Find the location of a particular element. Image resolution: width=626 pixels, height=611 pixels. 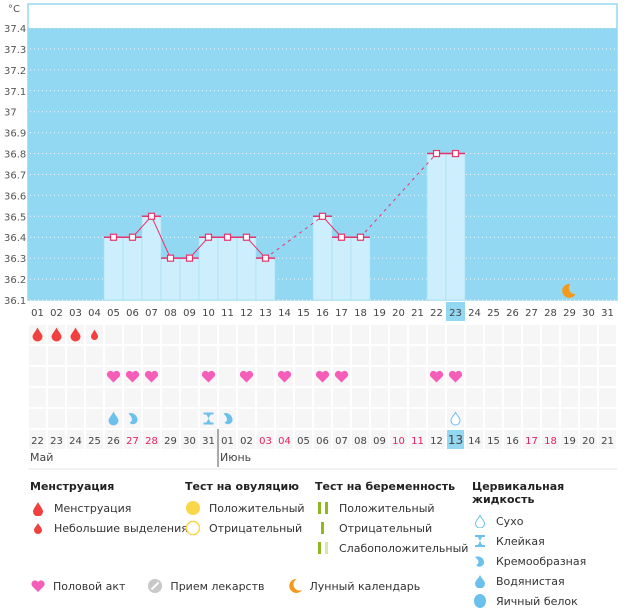

legend-label: Сухо is located at coordinates (510, 521).